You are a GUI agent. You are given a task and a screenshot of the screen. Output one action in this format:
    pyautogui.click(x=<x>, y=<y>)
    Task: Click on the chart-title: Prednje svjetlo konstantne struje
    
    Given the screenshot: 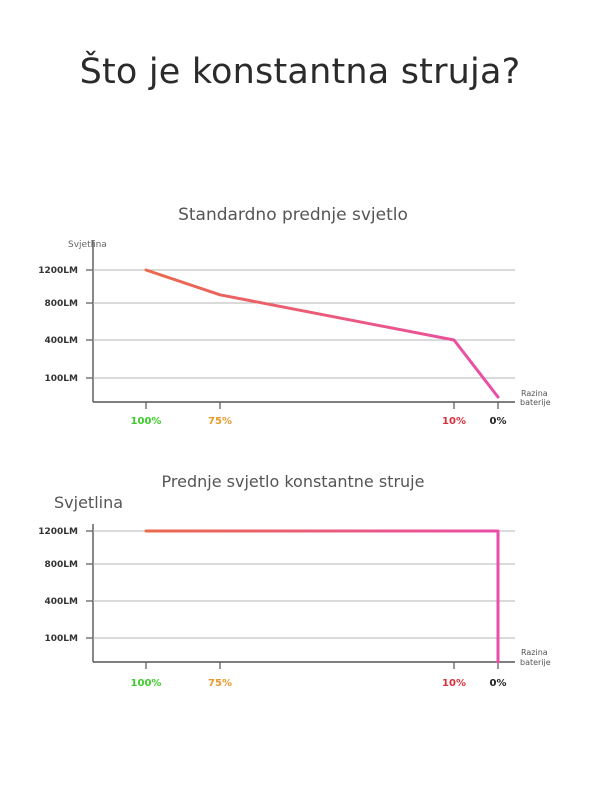 What is the action you would take?
    pyautogui.click(x=293, y=481)
    